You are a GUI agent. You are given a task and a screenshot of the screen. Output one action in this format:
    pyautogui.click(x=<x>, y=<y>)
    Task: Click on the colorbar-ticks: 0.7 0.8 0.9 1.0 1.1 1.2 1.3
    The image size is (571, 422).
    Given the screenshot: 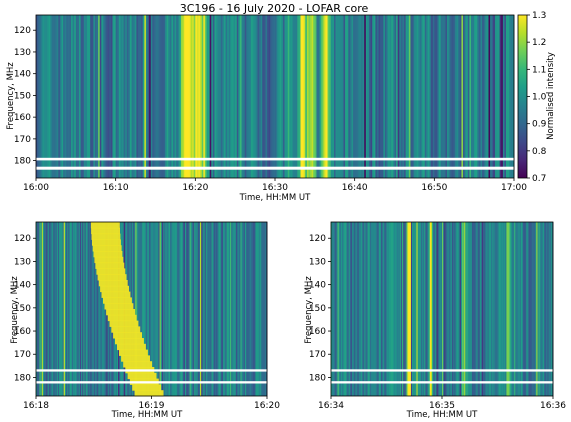 What is the action you would take?
    pyautogui.click(x=537, y=97)
    